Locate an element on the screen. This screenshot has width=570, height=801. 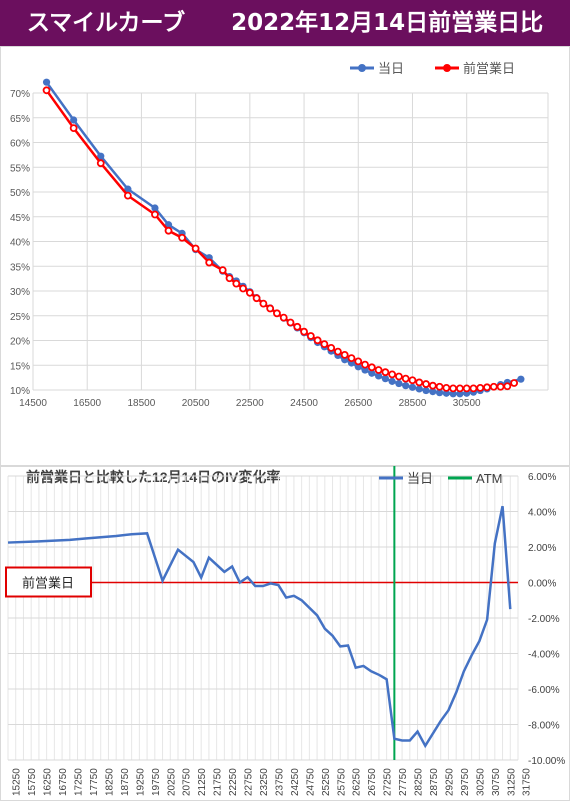
x-tick-label: 31750 is located at coordinates (527, 782).